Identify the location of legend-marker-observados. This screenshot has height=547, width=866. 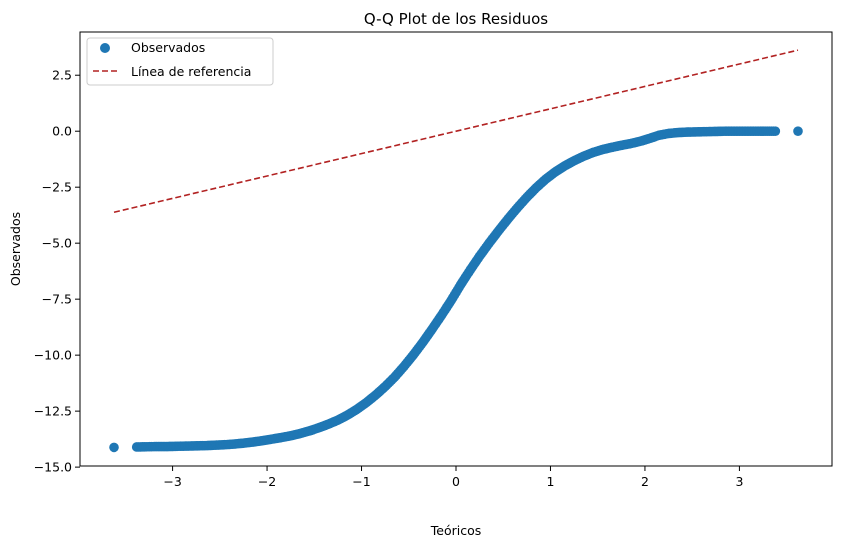
(105, 48).